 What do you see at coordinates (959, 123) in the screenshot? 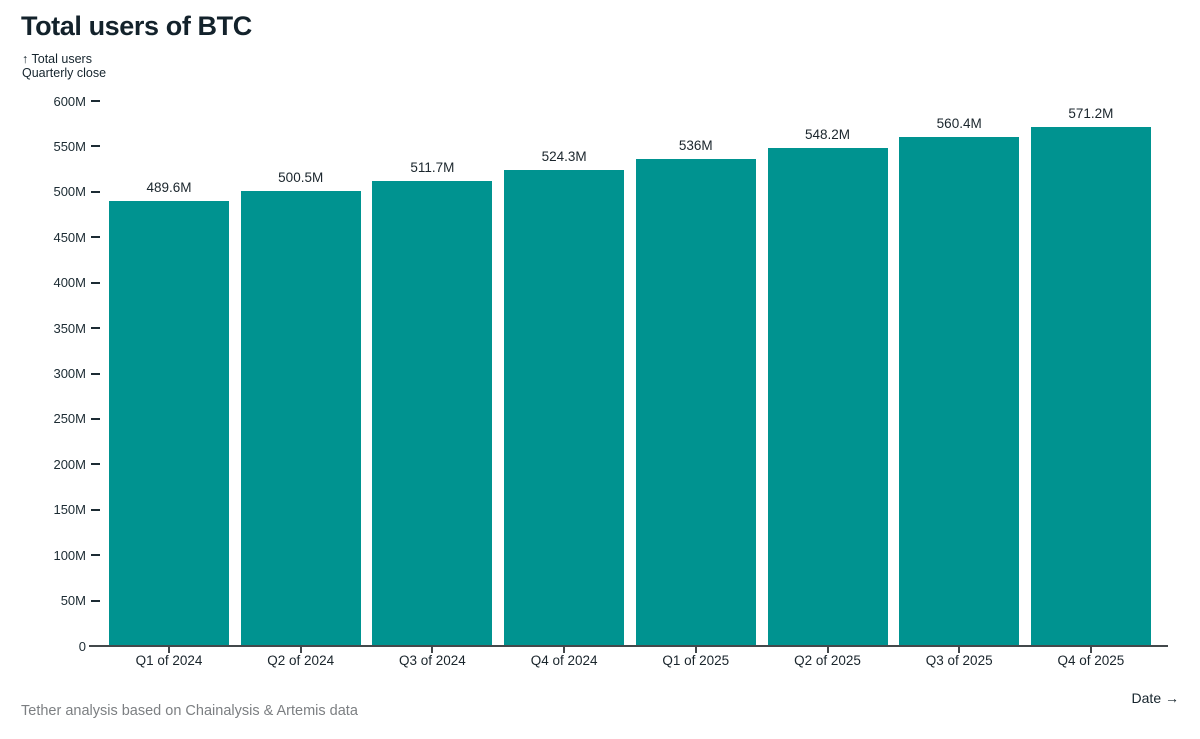
I see `bar-value-label: 560.4M` at bounding box center [959, 123].